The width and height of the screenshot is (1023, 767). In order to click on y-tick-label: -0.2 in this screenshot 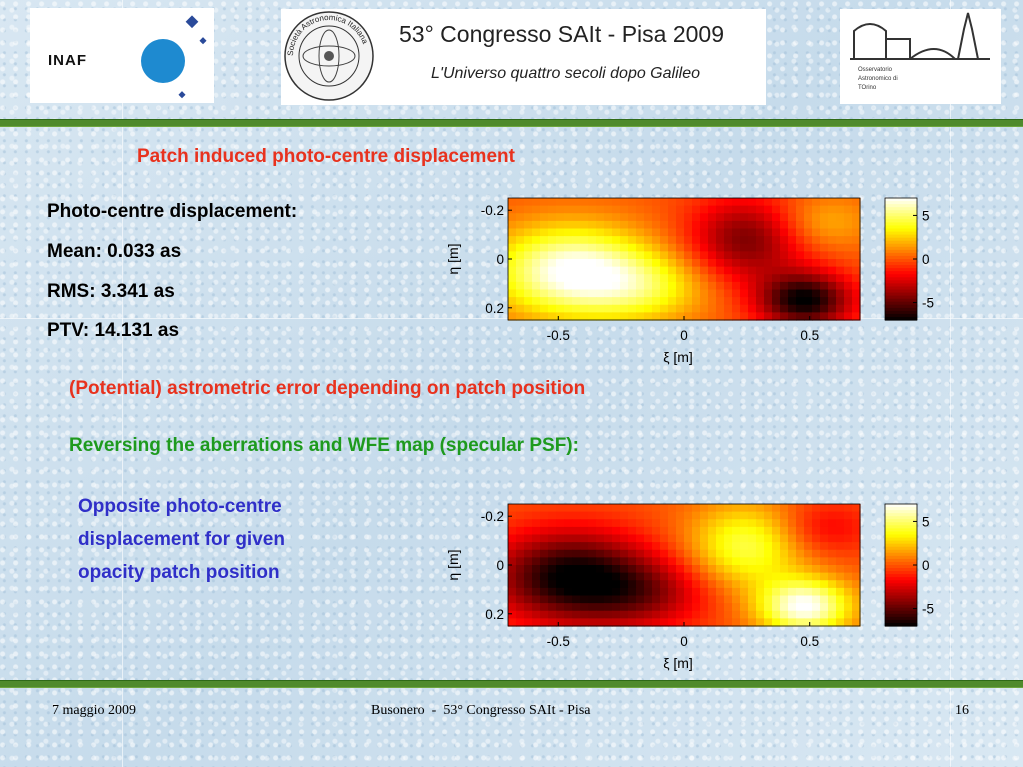, I will do `click(492, 210)`.